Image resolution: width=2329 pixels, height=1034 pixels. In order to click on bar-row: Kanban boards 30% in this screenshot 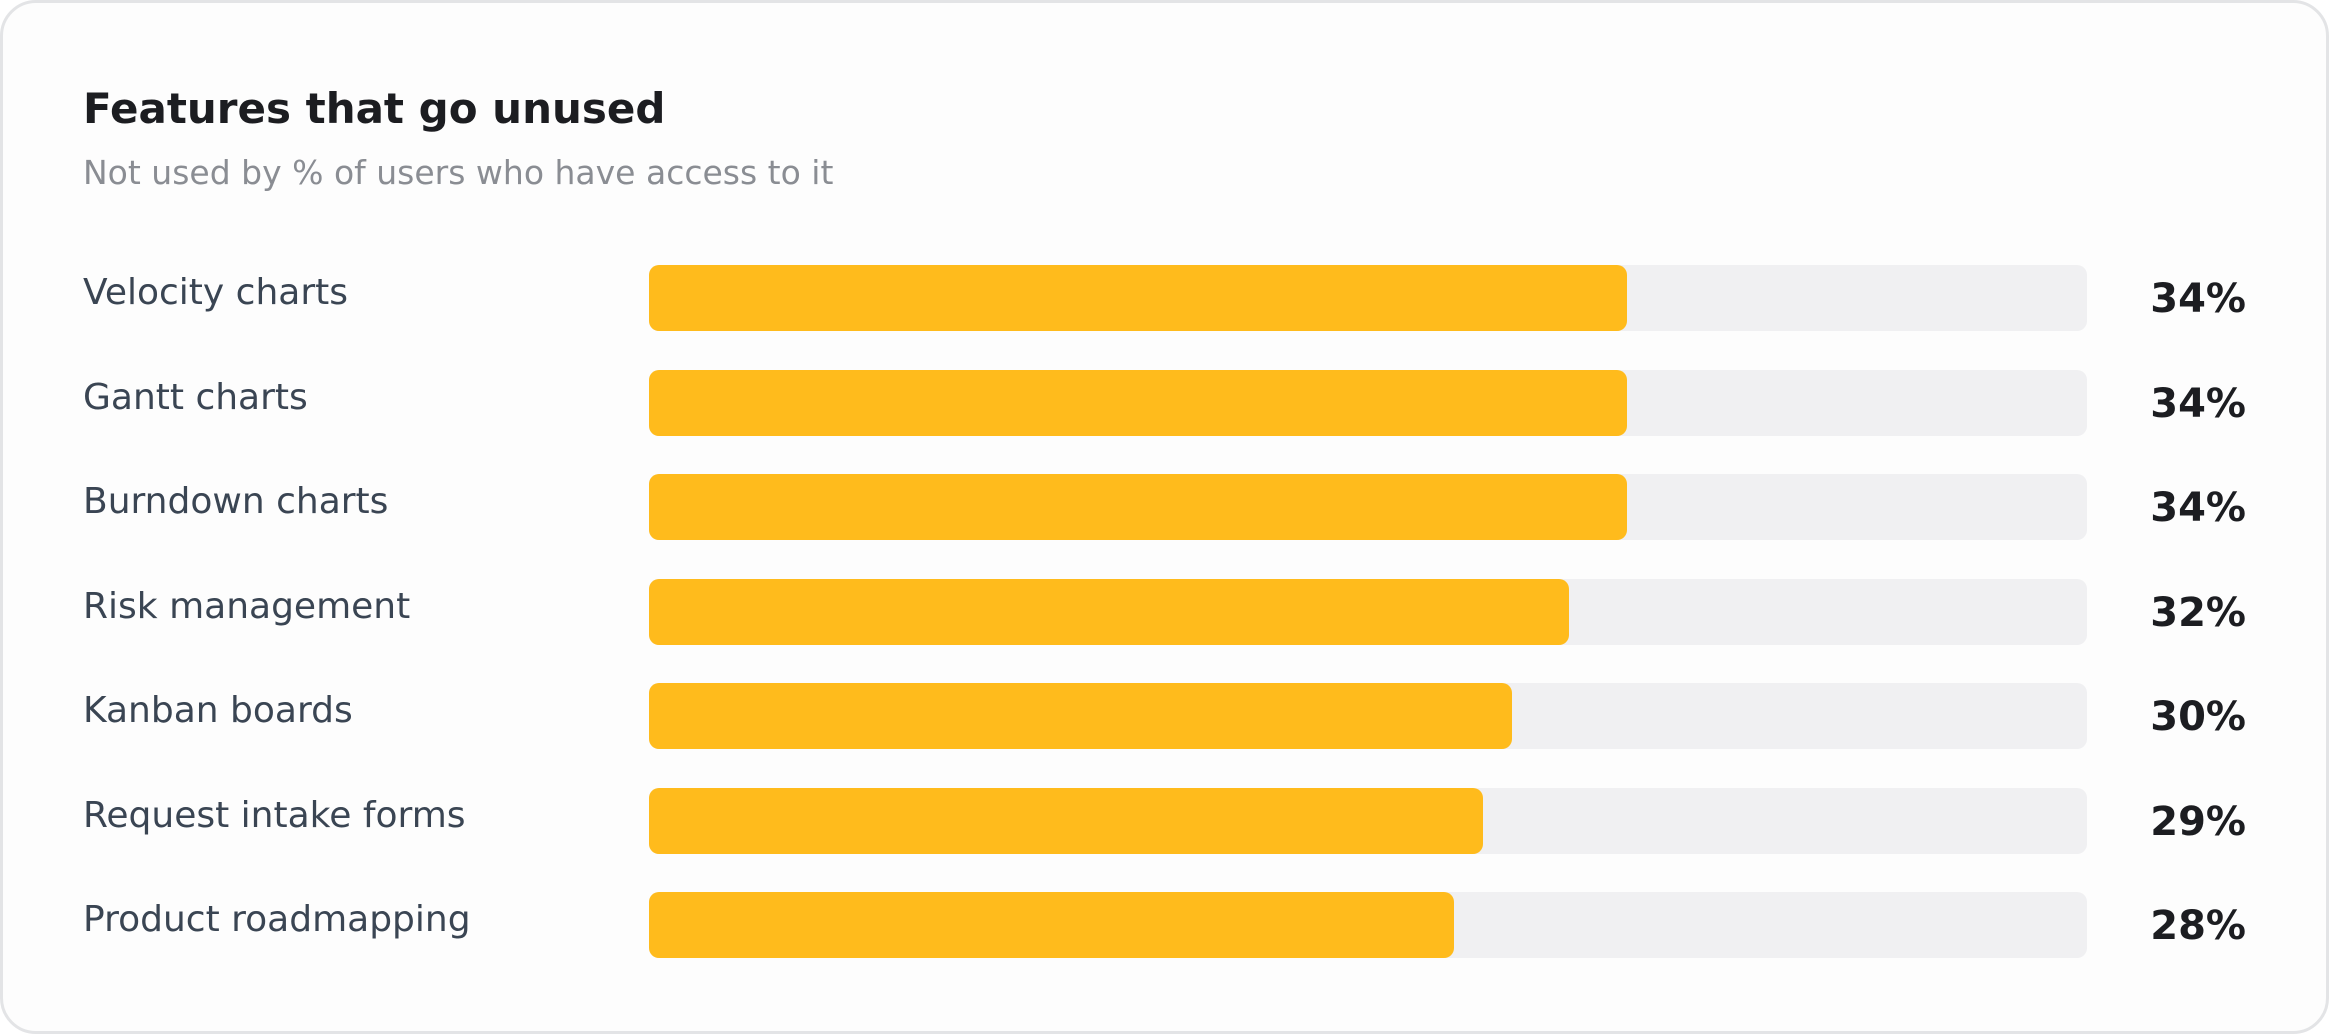, I will do `click(1164, 716)`.